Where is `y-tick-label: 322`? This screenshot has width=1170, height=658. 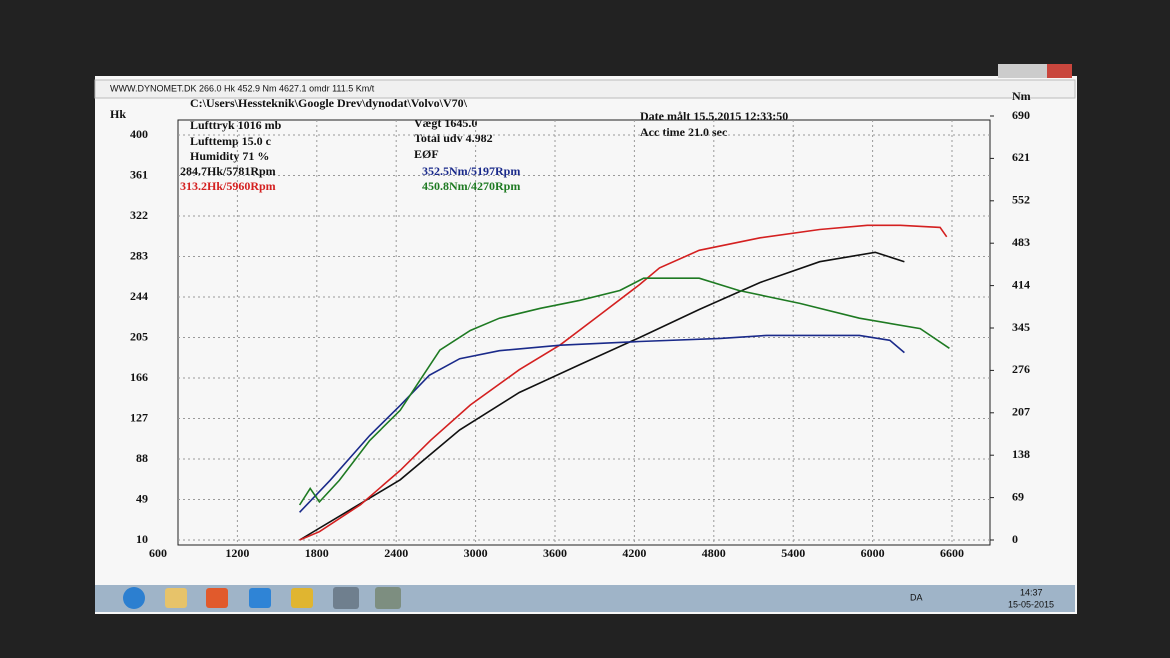
y-tick-label: 322 is located at coordinates (139, 215).